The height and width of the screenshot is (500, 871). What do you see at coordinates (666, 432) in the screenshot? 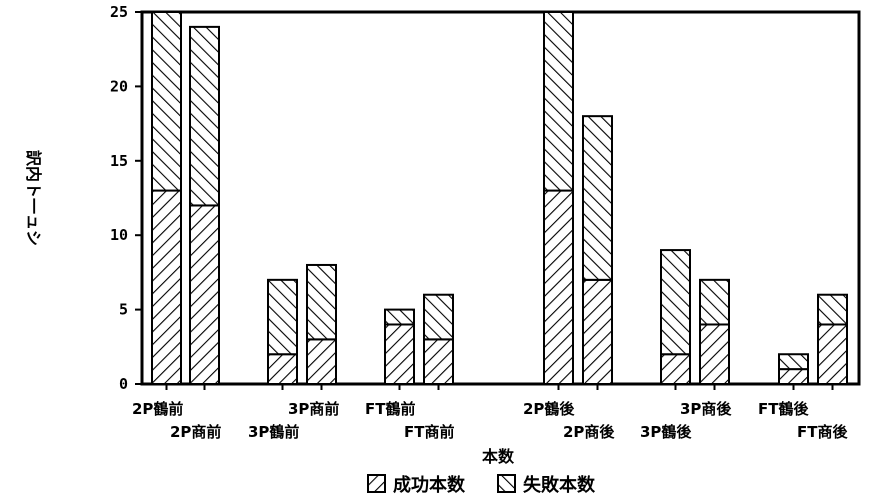
I see `x-category-label-9: 3P鶴後` at bounding box center [666, 432].